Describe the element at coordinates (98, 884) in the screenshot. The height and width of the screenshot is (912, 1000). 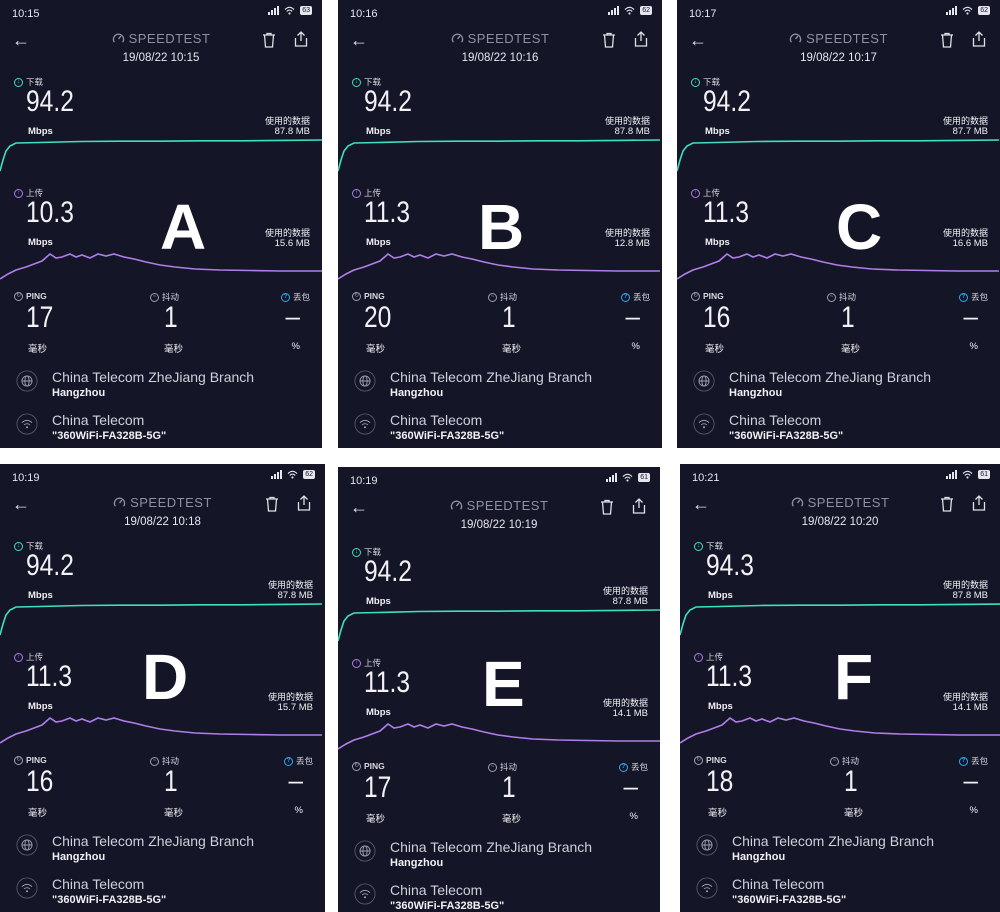
I see `isp-name: China Telecom` at that location.